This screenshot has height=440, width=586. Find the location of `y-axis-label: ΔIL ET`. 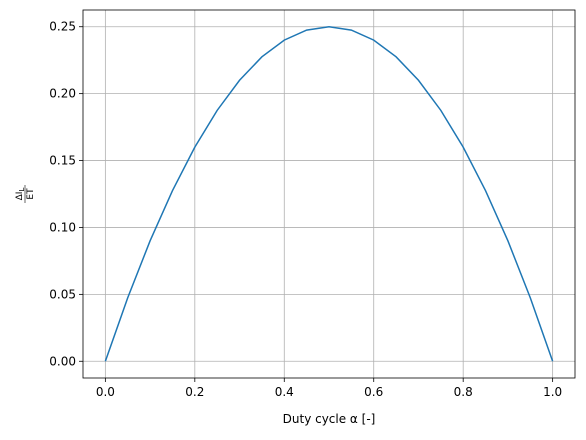

y-axis-label: ΔIL ET is located at coordinates (25, 194).